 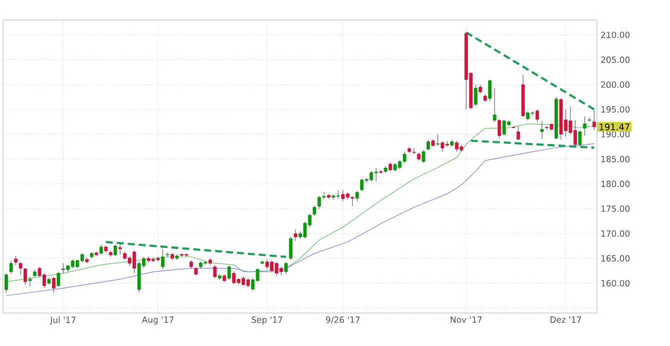 I want to click on y-tick-label: 175.00, so click(x=615, y=209).